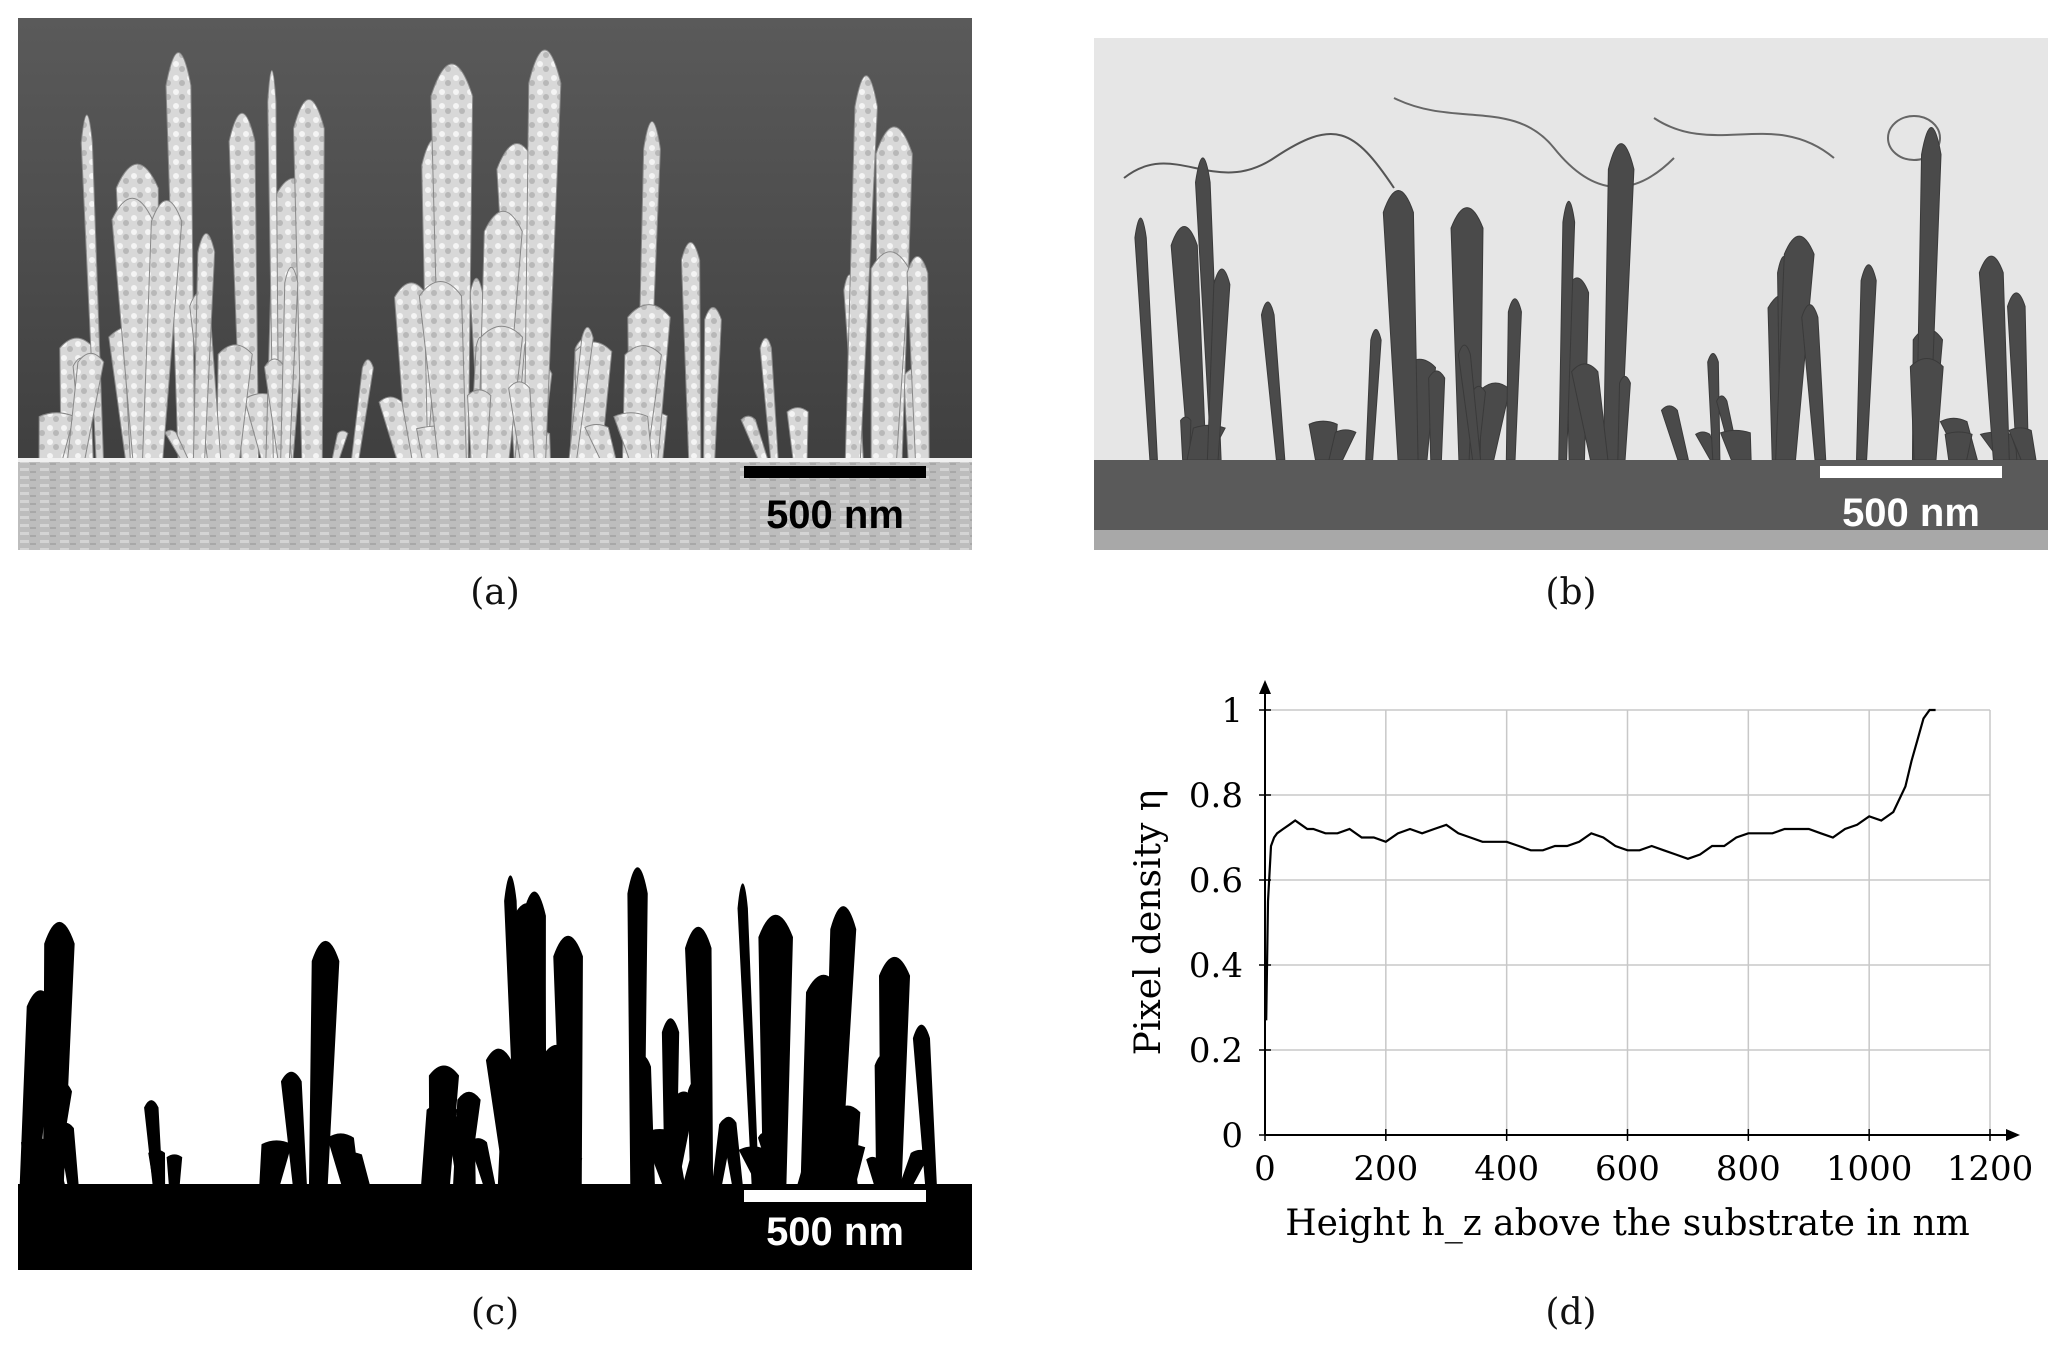 The width and height of the screenshot is (2060, 1352). Describe the element at coordinates (1232, 711) in the screenshot. I see `y-tick-label: 1` at that location.